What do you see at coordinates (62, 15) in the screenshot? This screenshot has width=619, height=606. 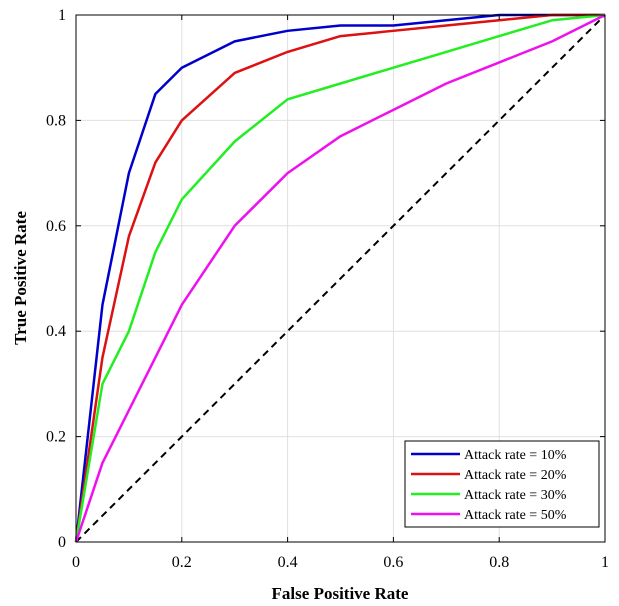 I see `y-tick-label: 1` at bounding box center [62, 15].